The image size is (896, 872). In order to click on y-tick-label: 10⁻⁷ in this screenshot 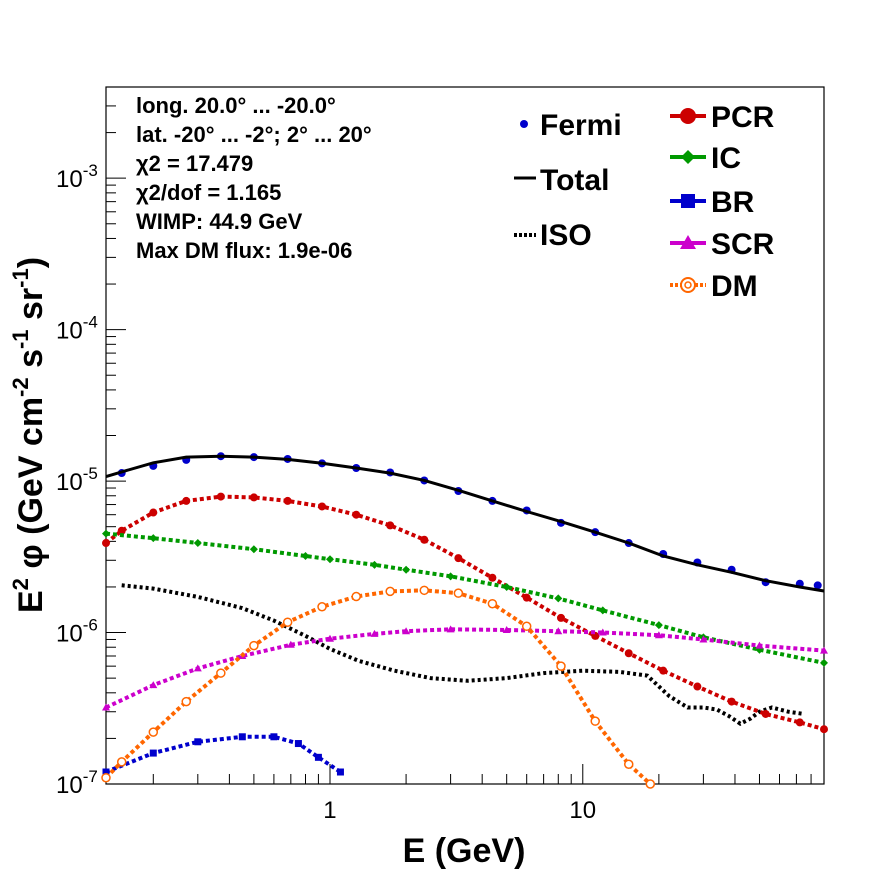, I will do `click(77, 783)`.